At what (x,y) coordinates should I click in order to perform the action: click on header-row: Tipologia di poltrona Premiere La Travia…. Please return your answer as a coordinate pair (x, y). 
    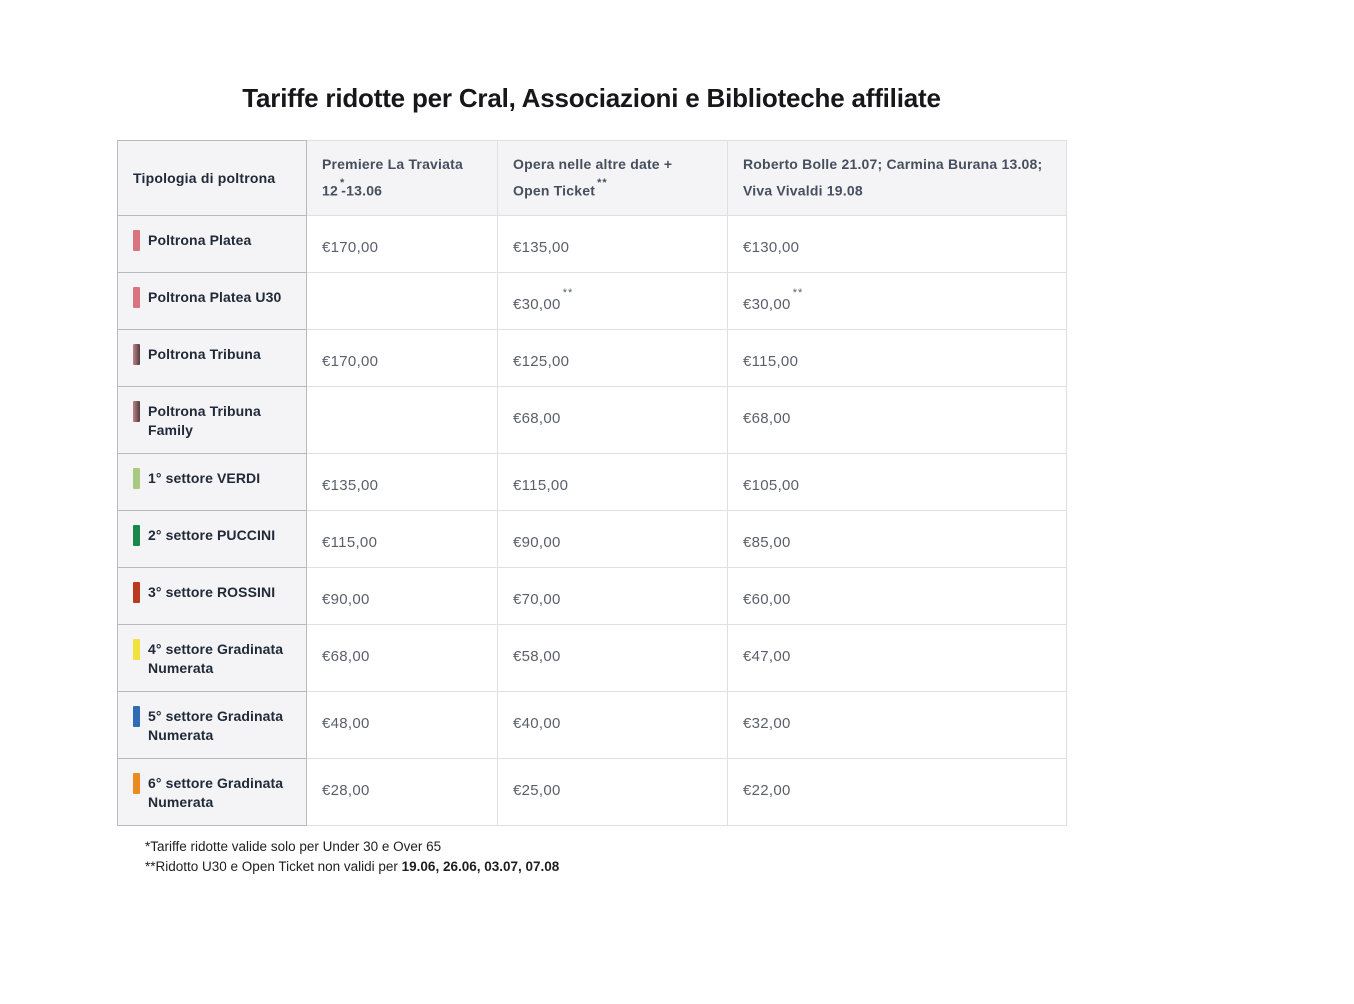
    Looking at the image, I should click on (592, 178).